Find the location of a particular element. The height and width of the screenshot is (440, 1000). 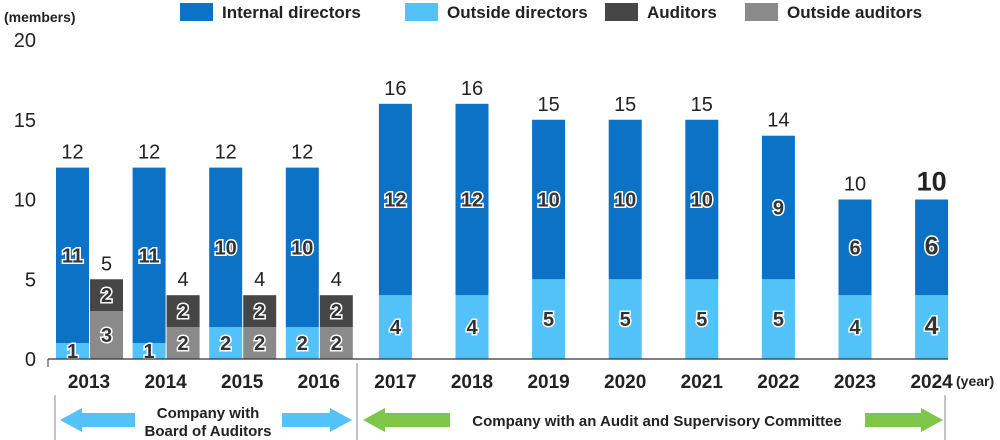

x-tick-label: 2014 is located at coordinates (165, 382).